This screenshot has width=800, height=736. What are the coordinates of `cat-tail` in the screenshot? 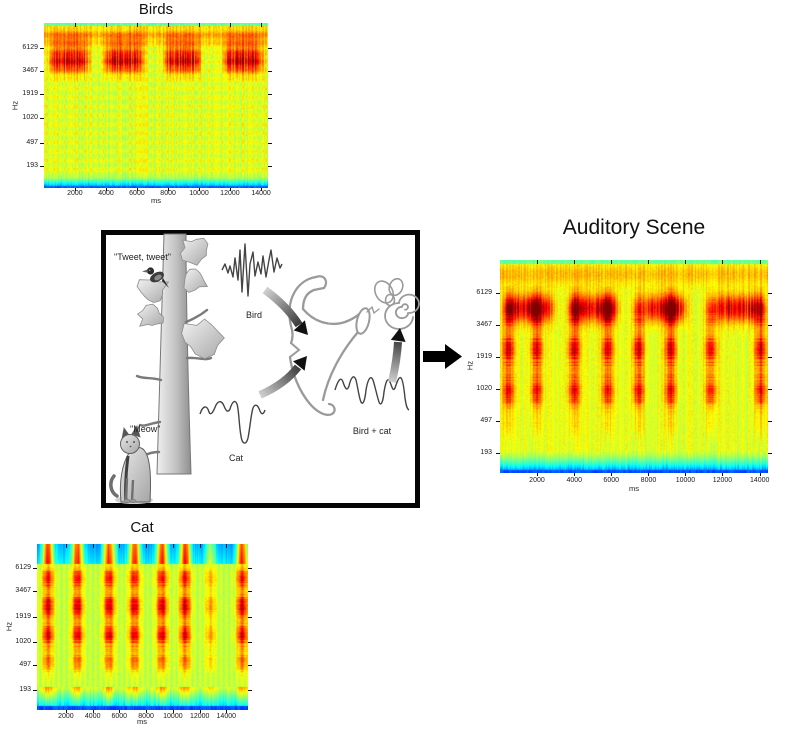 It's located at (114, 486).